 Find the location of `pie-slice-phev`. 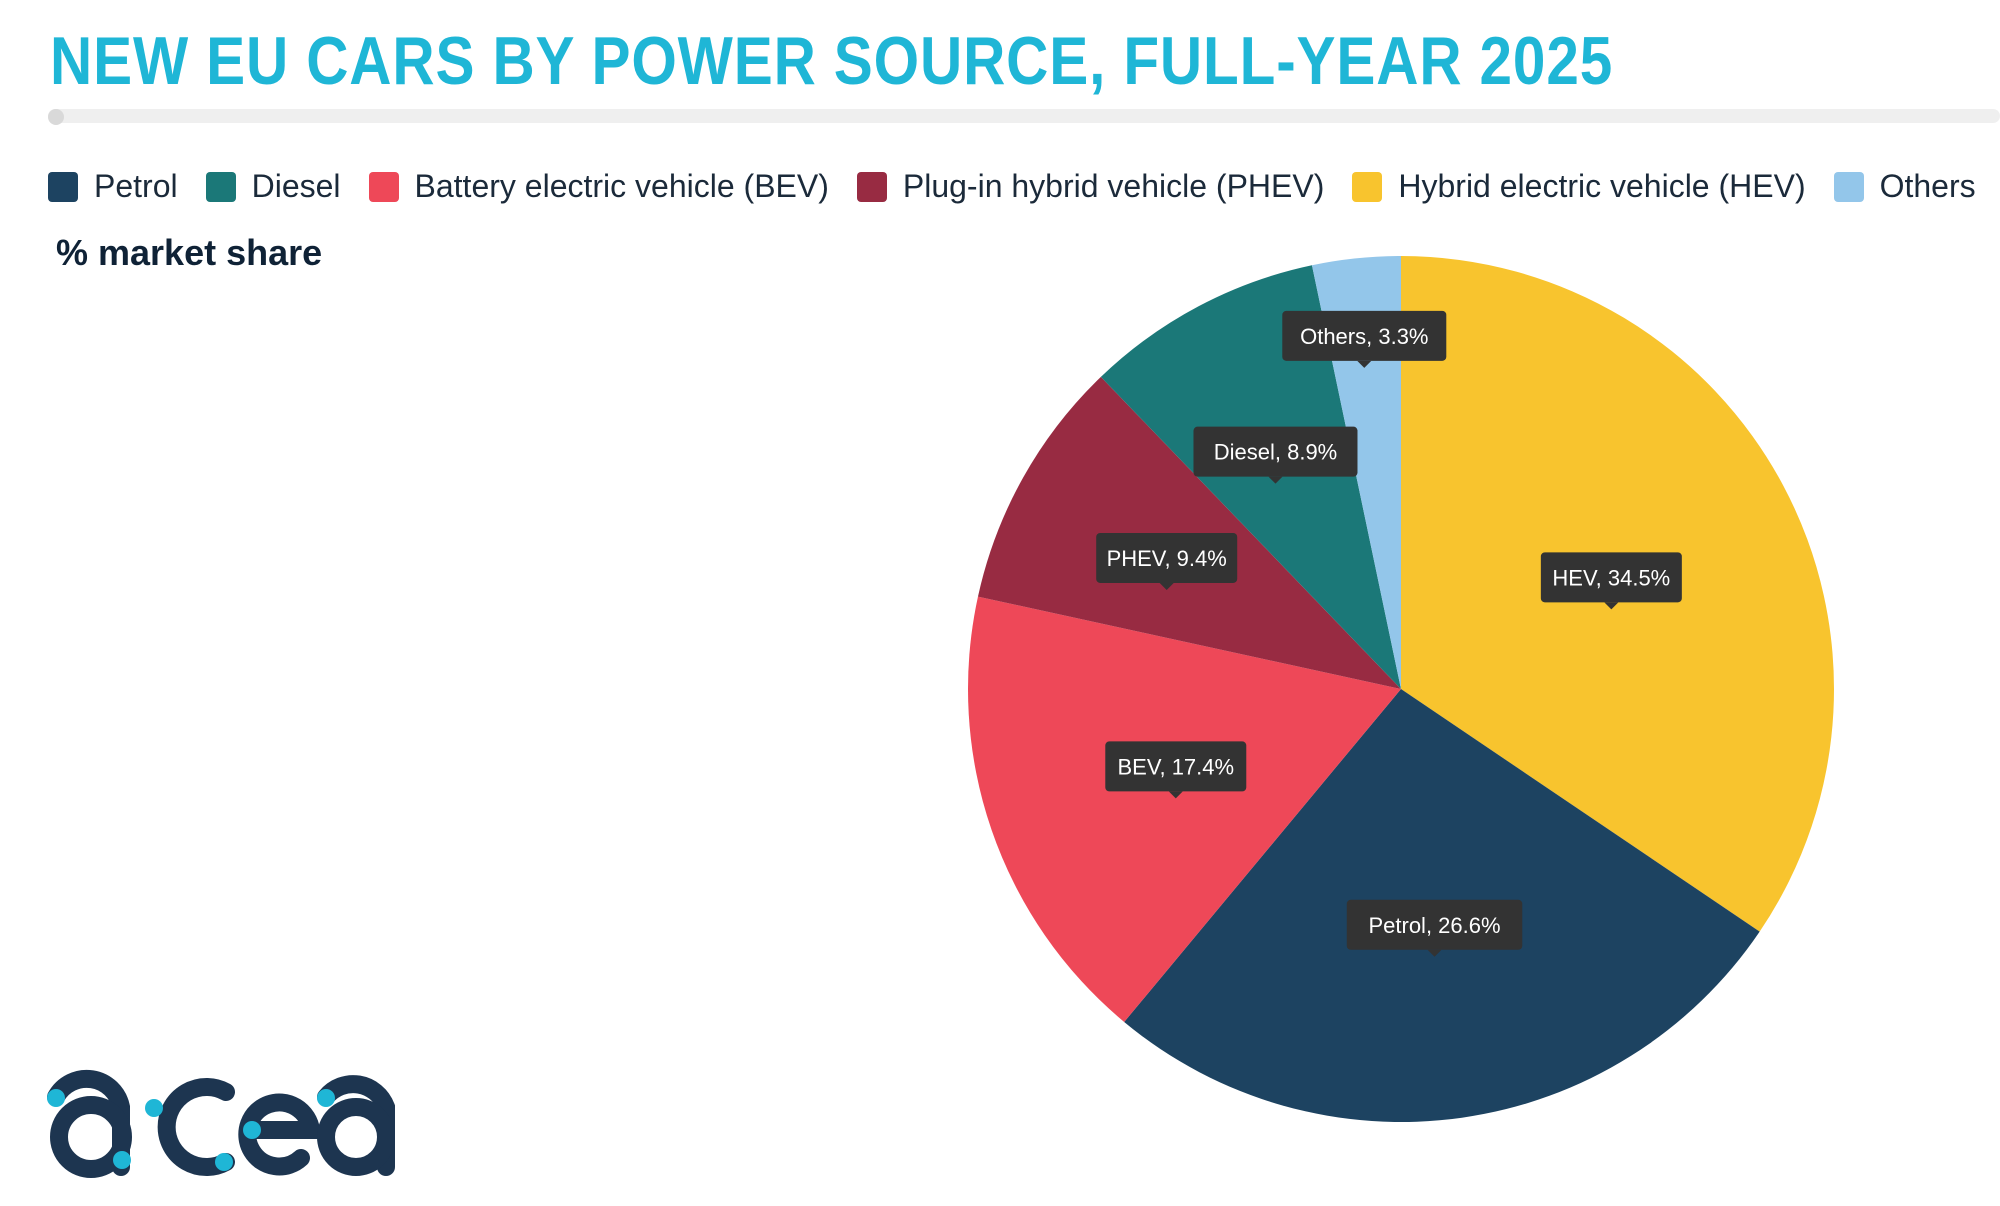

pie-slice-phev is located at coordinates (1189, 532).